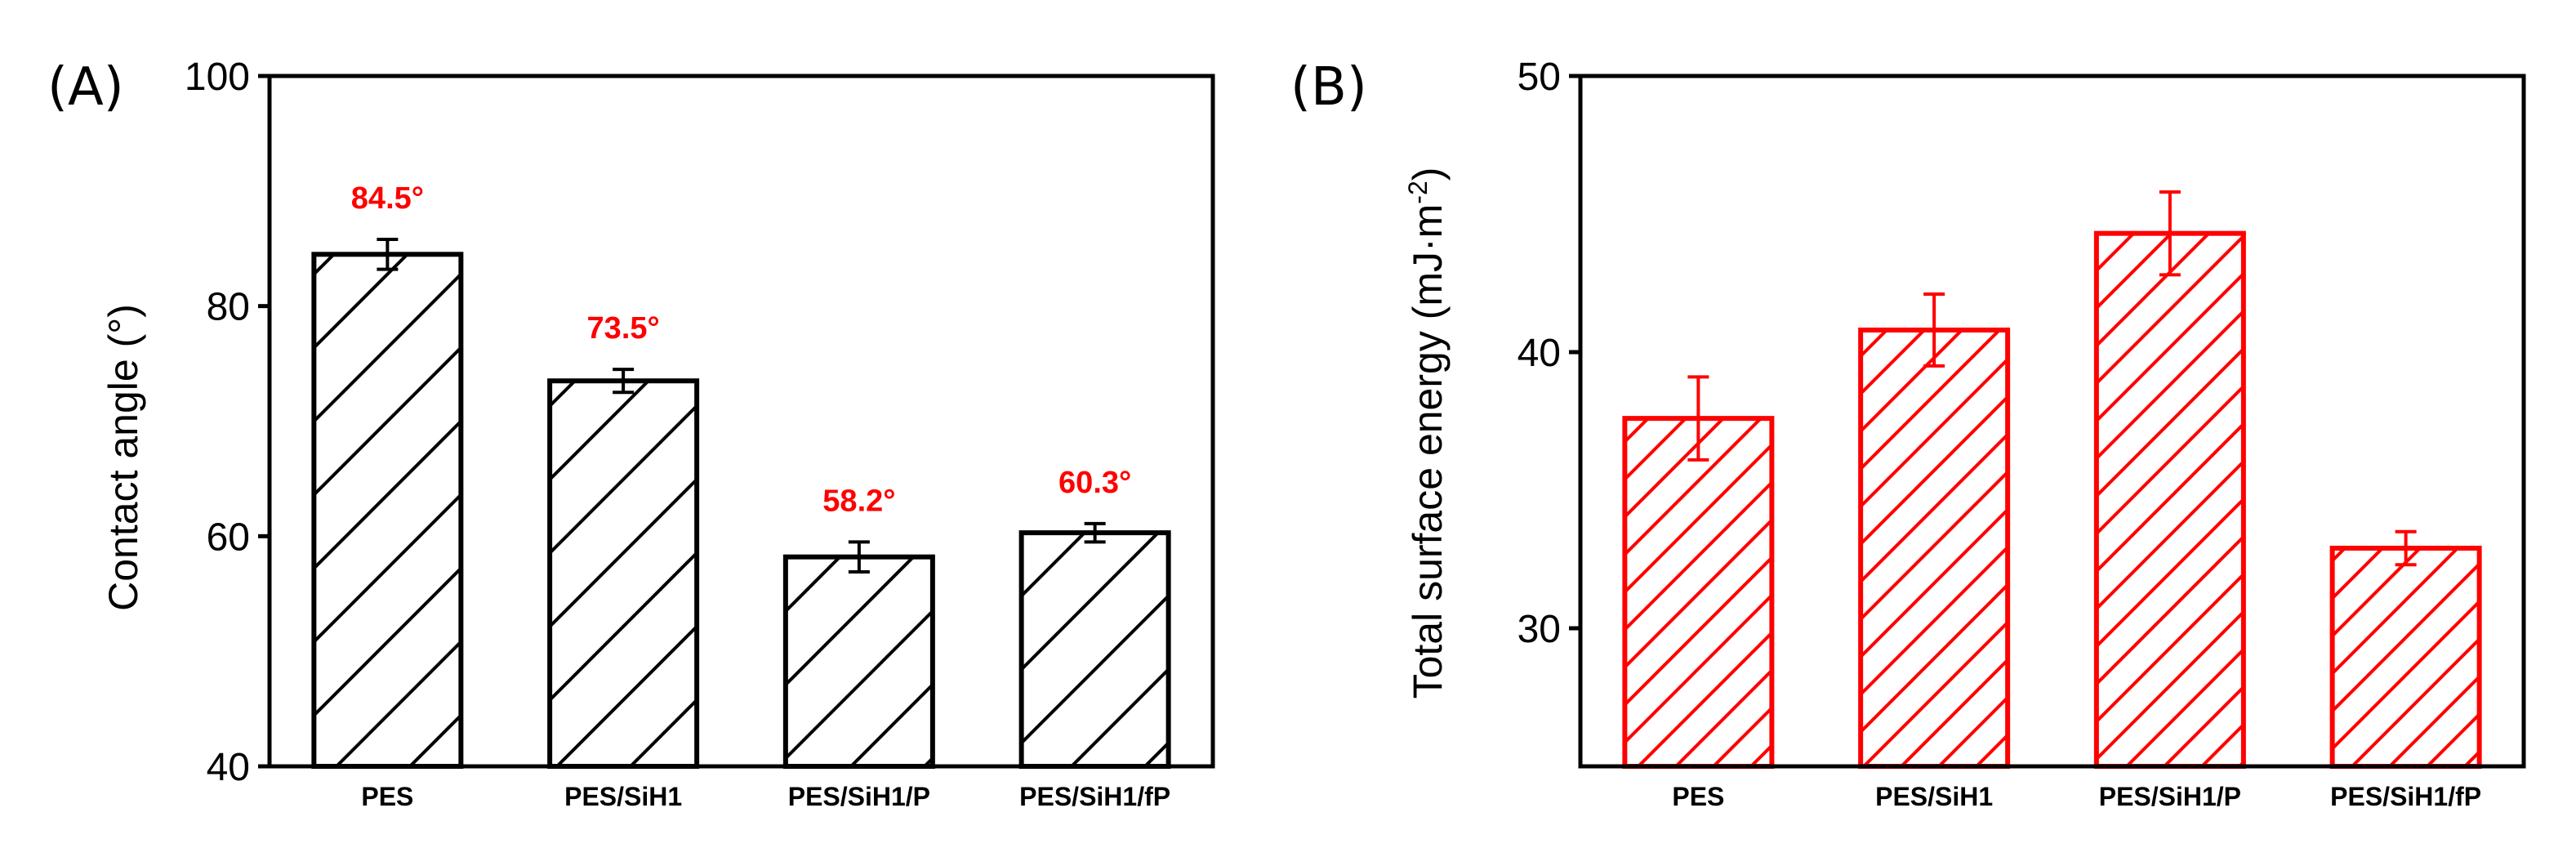  Describe the element at coordinates (623, 328) in the screenshot. I see `data-label: 73.5°` at that location.